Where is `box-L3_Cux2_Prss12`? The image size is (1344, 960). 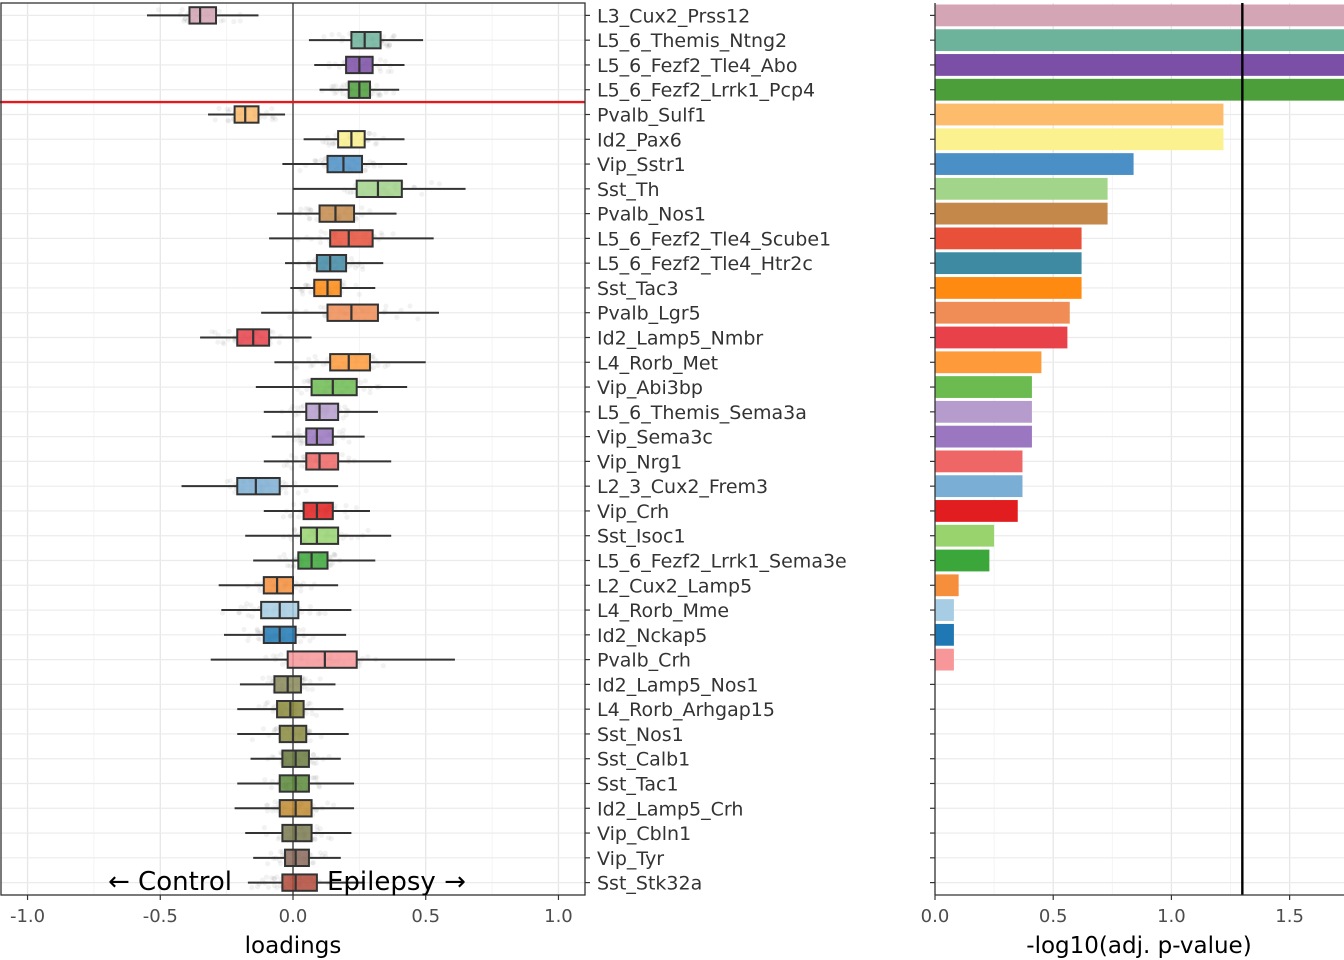 box-L3_Cux2_Prss12 is located at coordinates (203, 15).